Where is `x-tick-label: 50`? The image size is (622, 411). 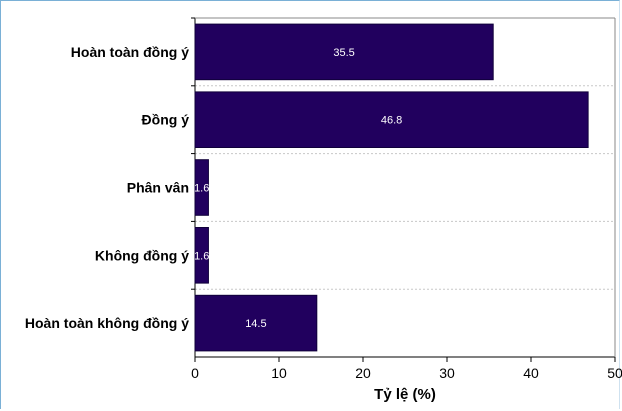 x-tick-label: 50 is located at coordinates (614, 373).